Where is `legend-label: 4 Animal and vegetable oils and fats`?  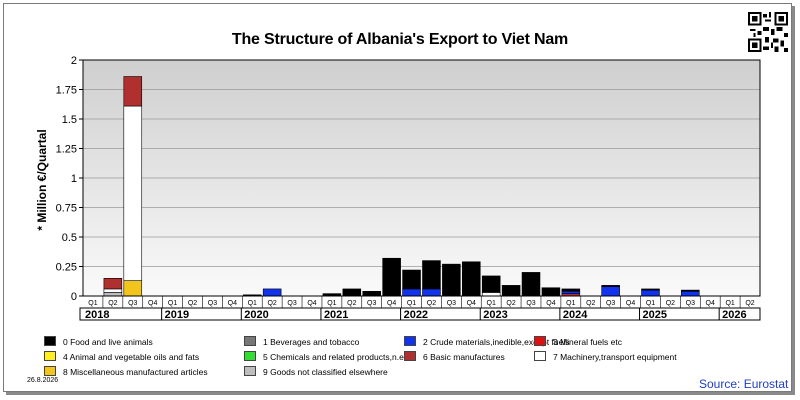
legend-label: 4 Animal and vegetable oils and fats is located at coordinates (131, 357).